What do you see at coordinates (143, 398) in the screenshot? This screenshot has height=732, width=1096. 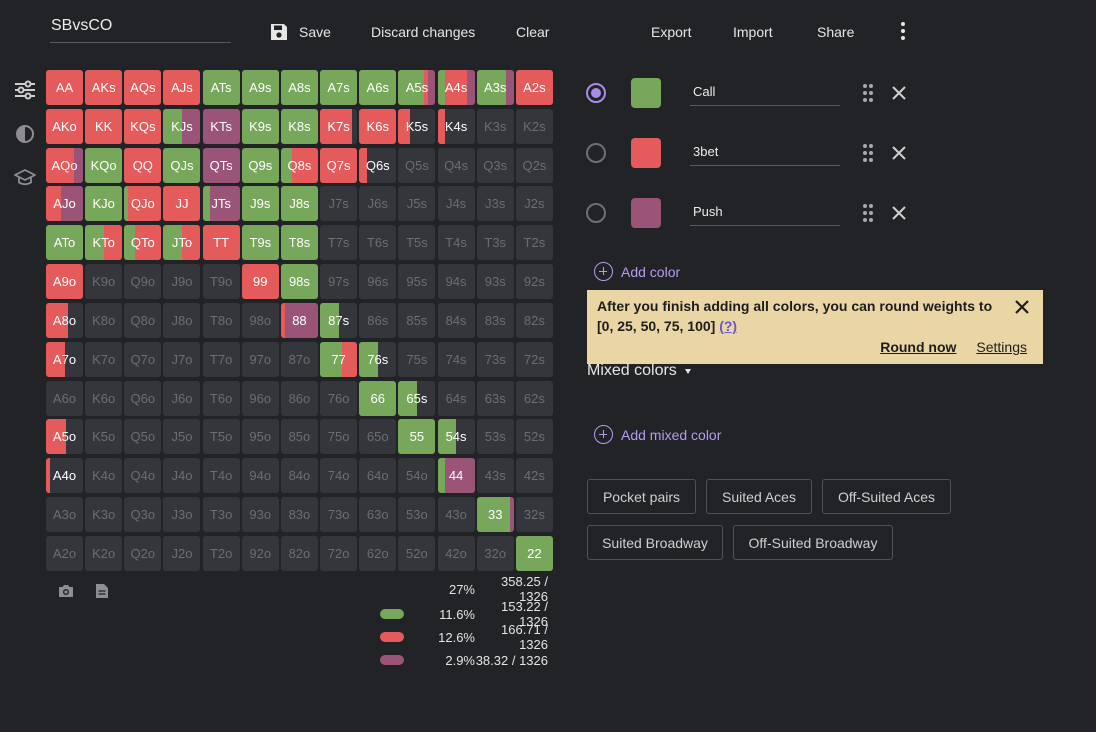 I see `hand-cell: Q6o` at bounding box center [143, 398].